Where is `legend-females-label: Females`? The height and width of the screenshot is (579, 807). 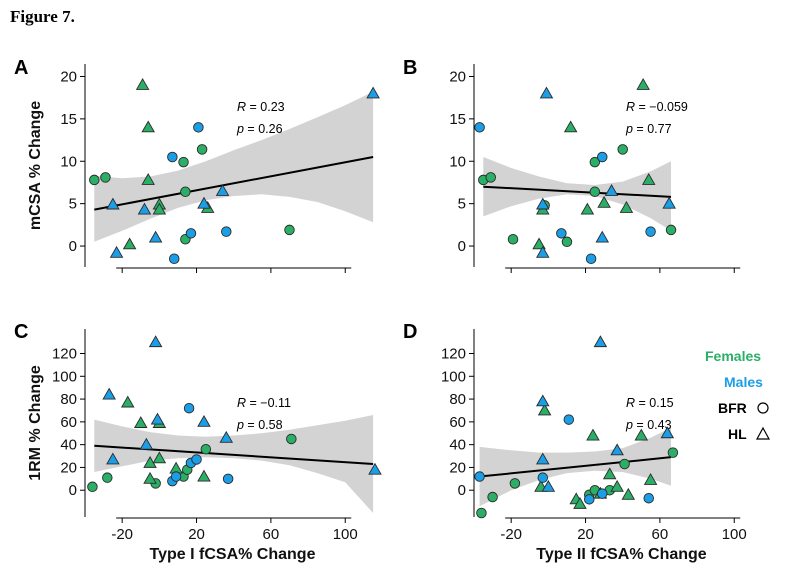 legend-females-label: Females is located at coordinates (733, 356).